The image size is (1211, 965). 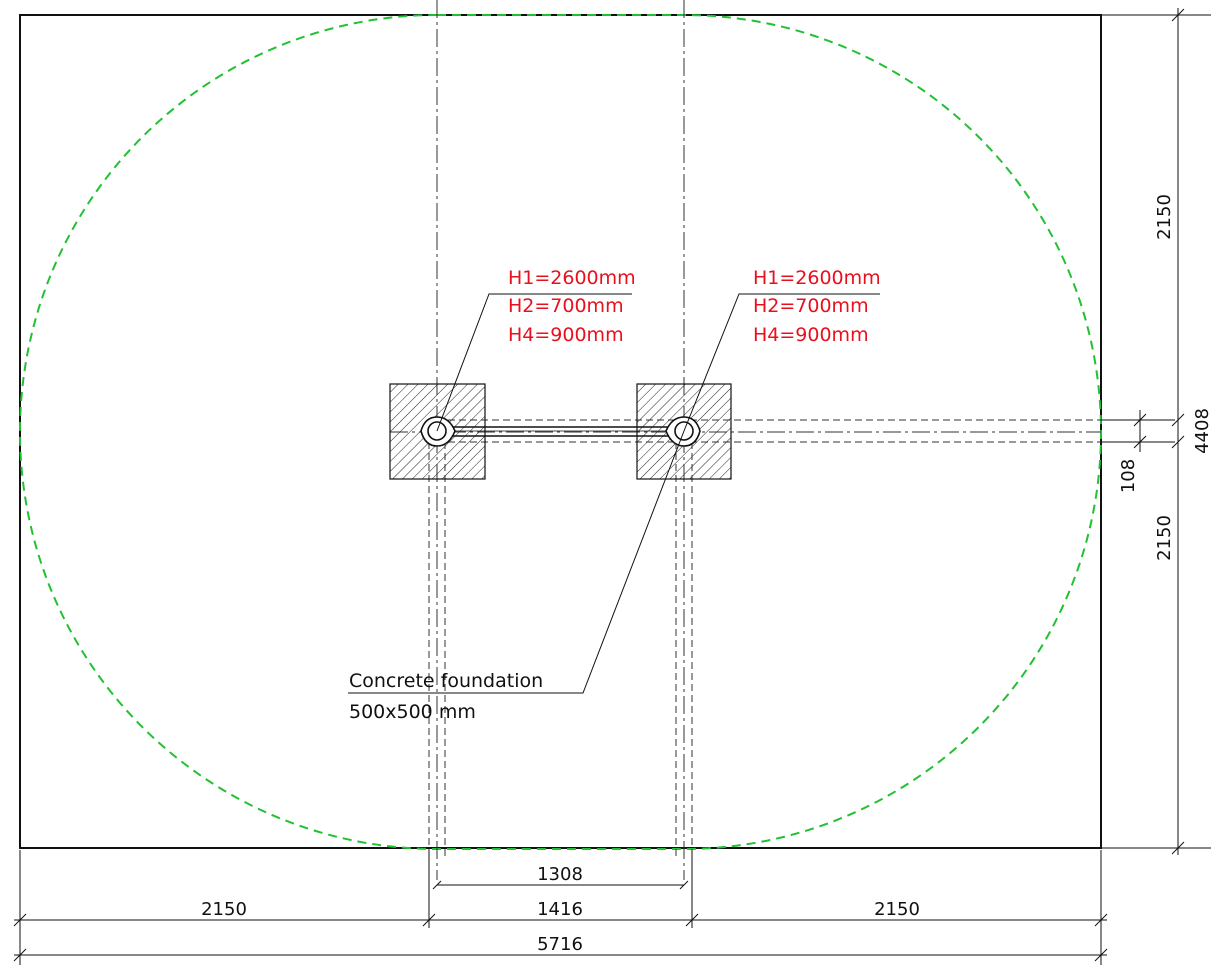 What do you see at coordinates (811, 306) in the screenshot?
I see `post-right-h2: H2=700mm` at bounding box center [811, 306].